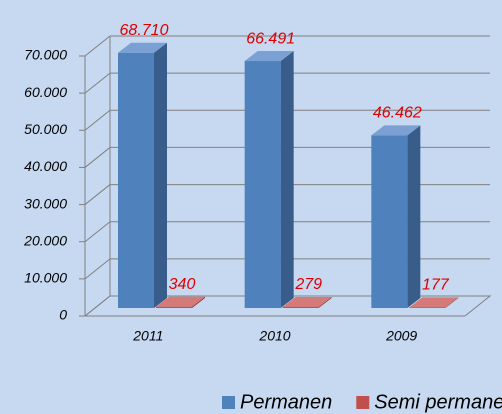 The image size is (502, 414). I want to click on y-tick-label: 20.000, so click(45, 240).